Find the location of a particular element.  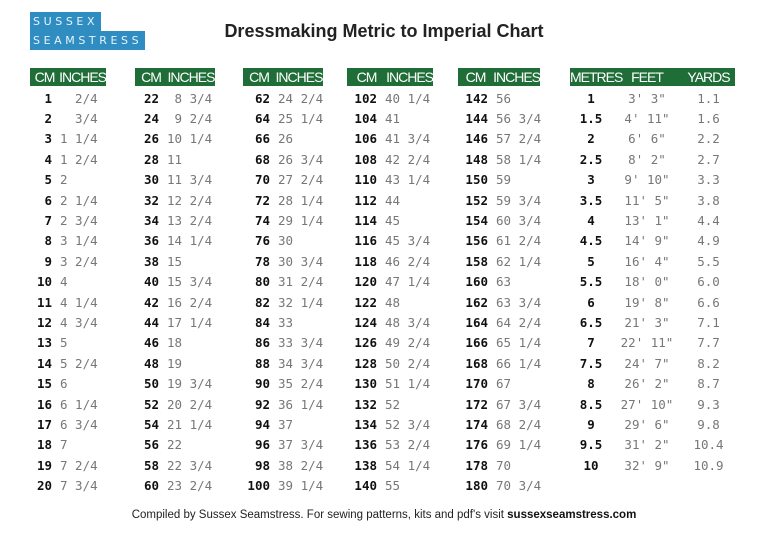

inches-value: 66 1/4 is located at coordinates (519, 363).